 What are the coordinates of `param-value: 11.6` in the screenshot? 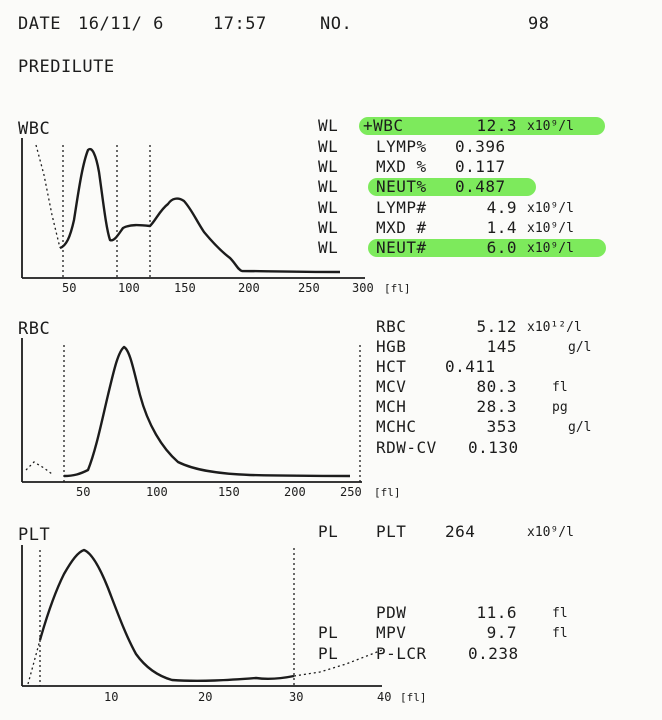 It's located at (496, 612).